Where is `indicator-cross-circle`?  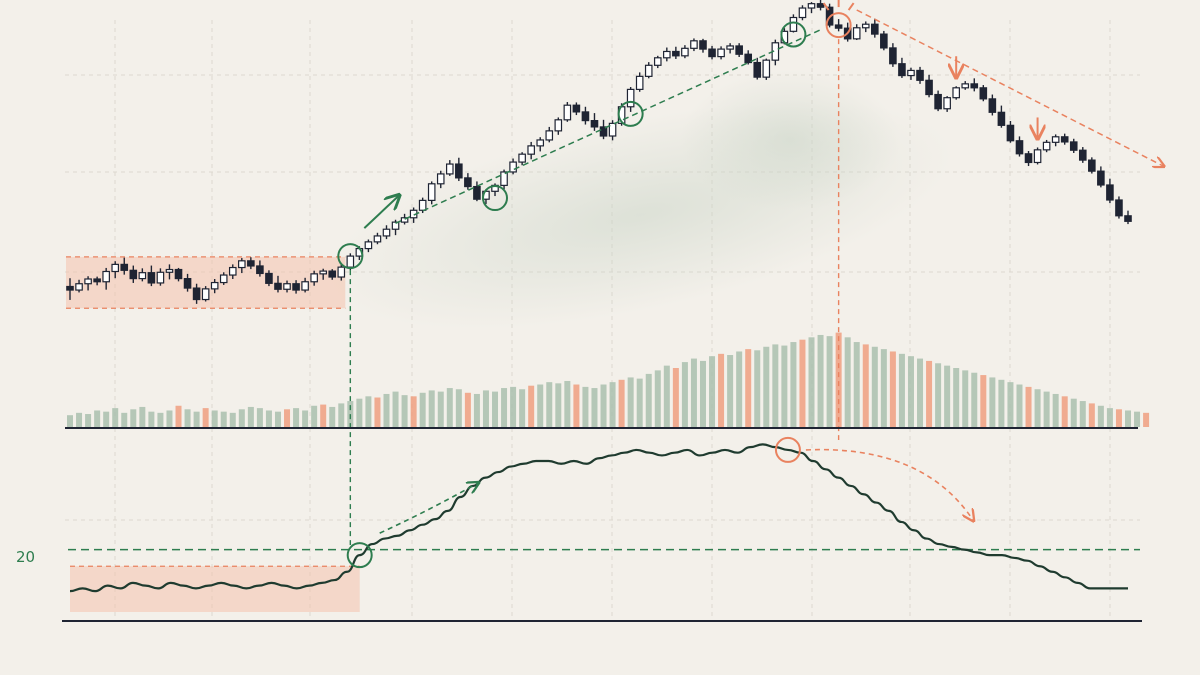
indicator-cross-circle is located at coordinates (359, 555).